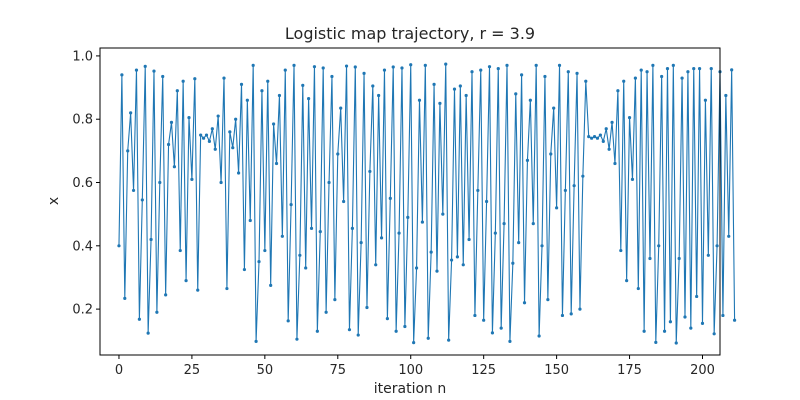 The height and width of the screenshot is (400, 800). I want to click on x-axis-label: iteration n, so click(410, 389).